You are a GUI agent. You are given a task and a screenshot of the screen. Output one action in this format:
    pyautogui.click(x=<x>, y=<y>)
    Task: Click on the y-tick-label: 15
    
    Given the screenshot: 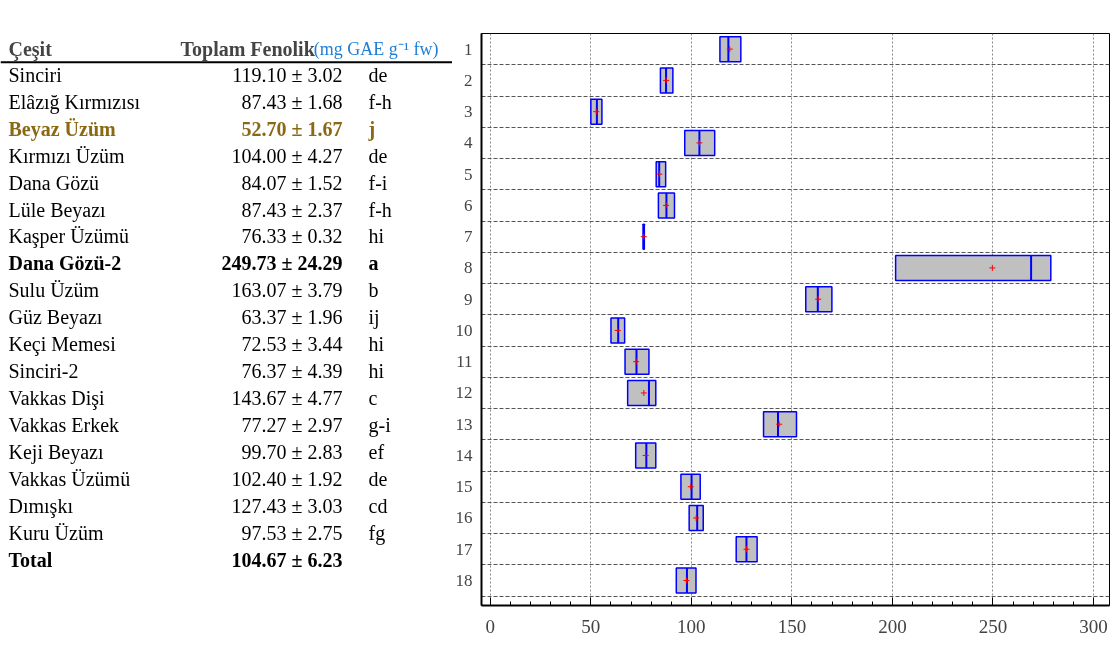 What is the action you would take?
    pyautogui.click(x=464, y=487)
    